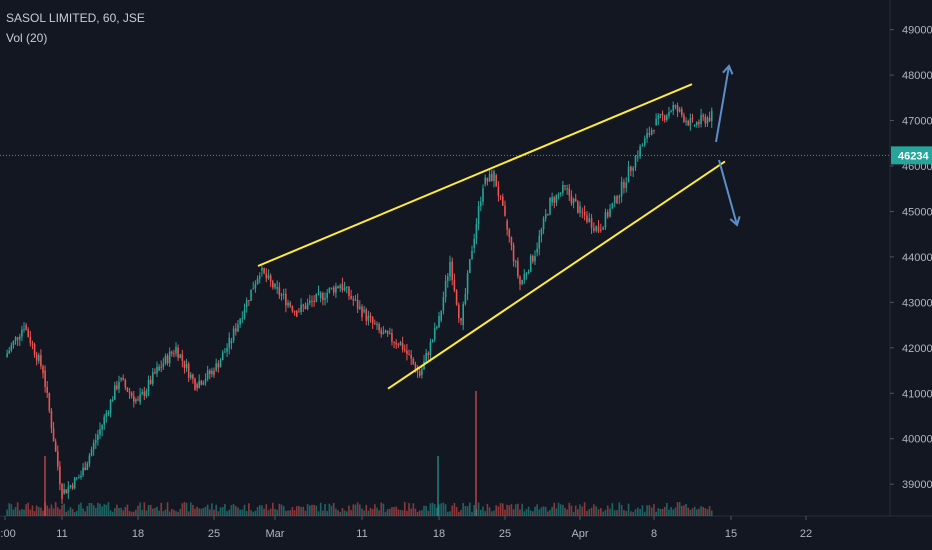 Image resolution: width=932 pixels, height=550 pixels. Describe the element at coordinates (75, 18) in the screenshot. I see `symbol-title: SASOL LIMITED, 60, JSE` at that location.